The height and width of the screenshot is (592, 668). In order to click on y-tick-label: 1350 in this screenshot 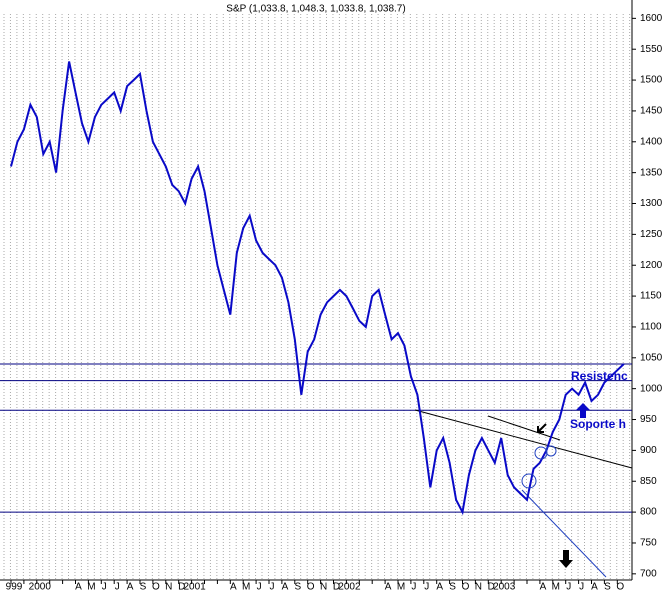, I will do `click(651, 172)`.